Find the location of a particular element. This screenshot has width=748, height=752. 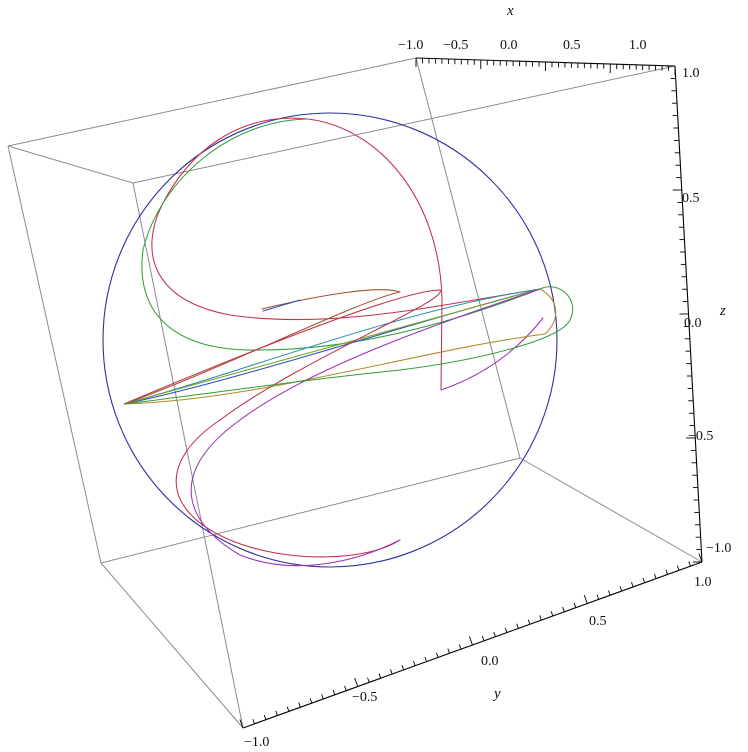

y-tick-label: 0.0 is located at coordinates (490, 661).